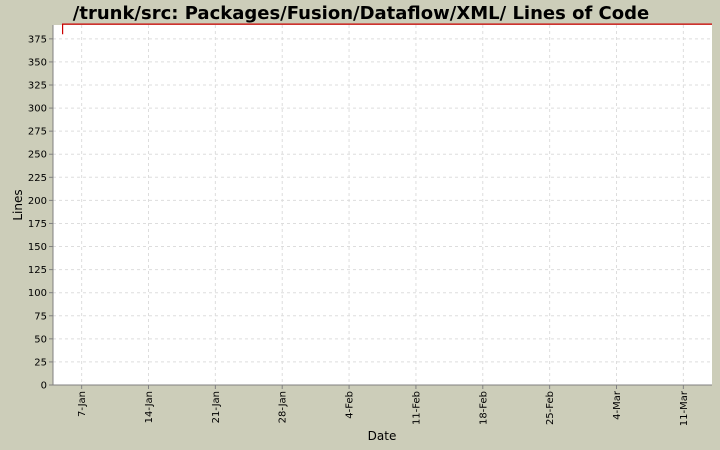 The image size is (720, 450). I want to click on x-tick-label: 21-Jan, so click(216, 407).